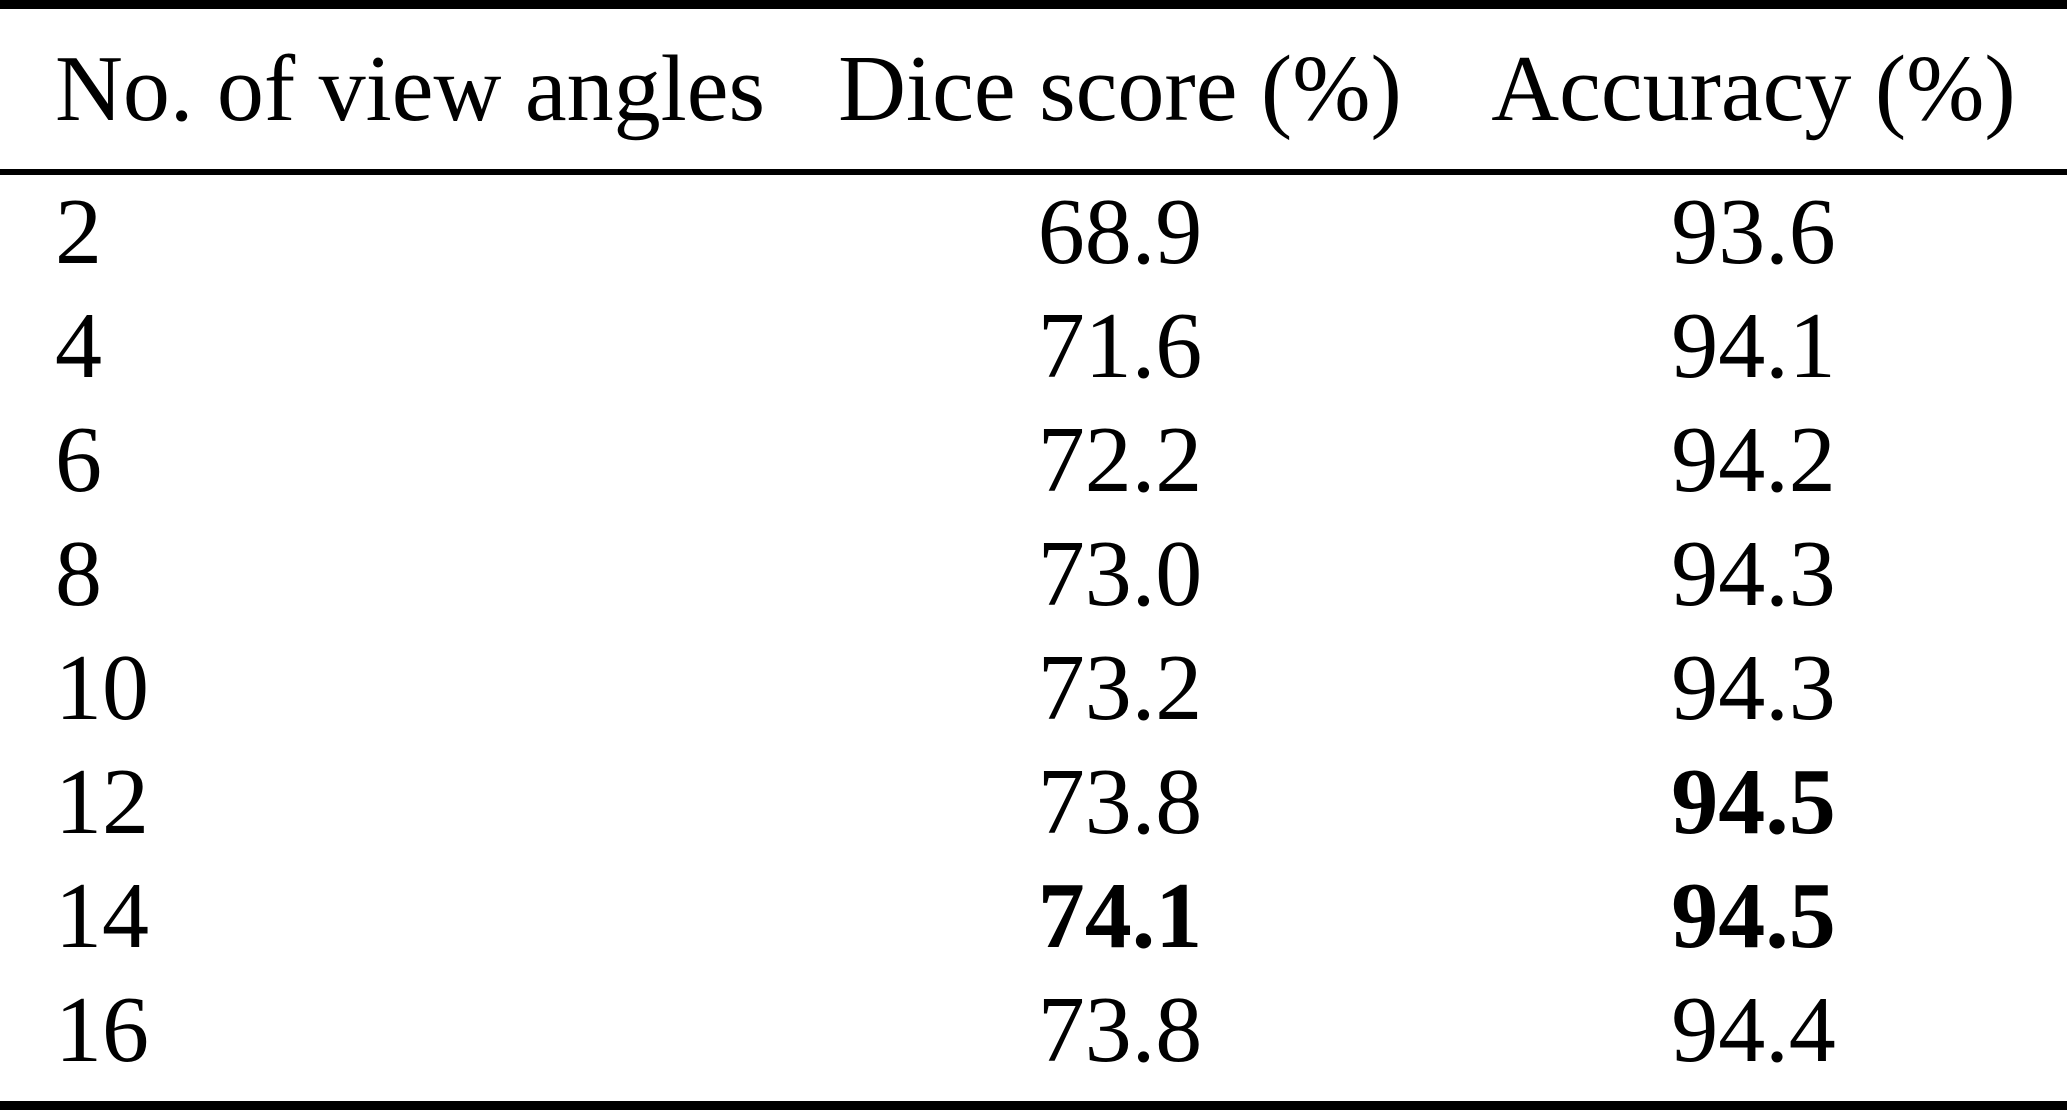 The image size is (2067, 1110). What do you see at coordinates (1033, 916) in the screenshot?
I see `table-row: 14 74.1 94.5` at bounding box center [1033, 916].